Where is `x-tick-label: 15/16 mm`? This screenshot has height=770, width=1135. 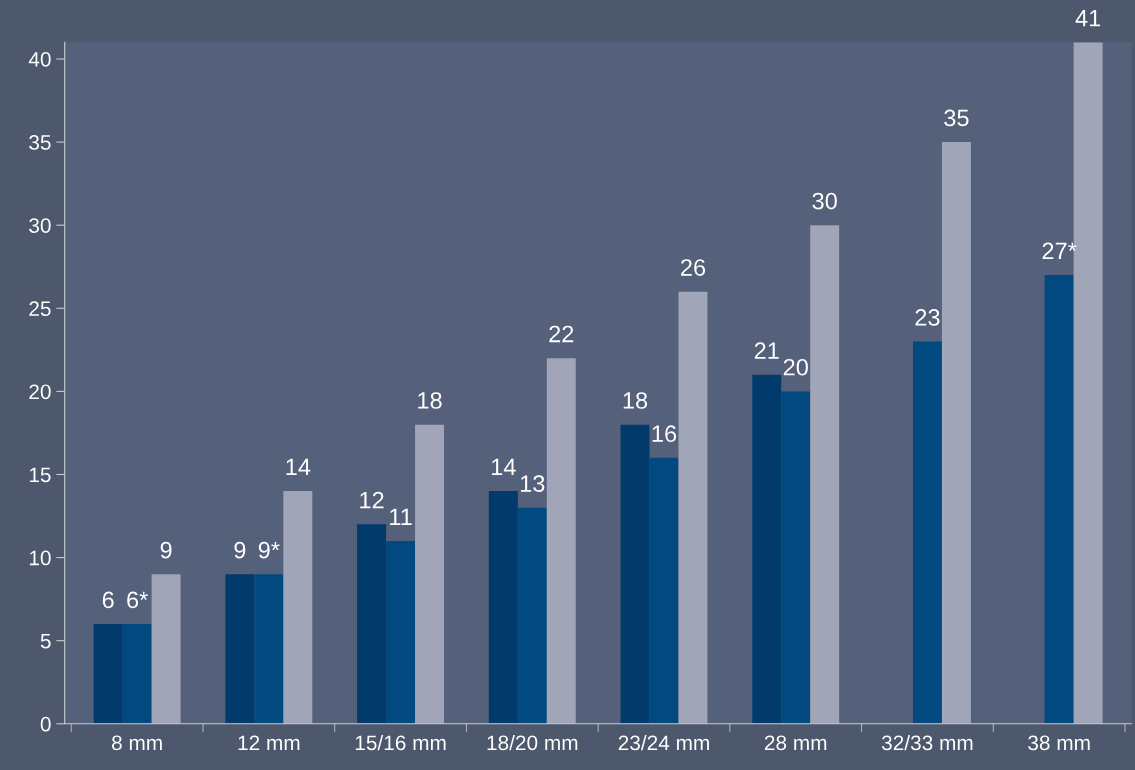
x-tick-label: 15/16 mm is located at coordinates (400, 742).